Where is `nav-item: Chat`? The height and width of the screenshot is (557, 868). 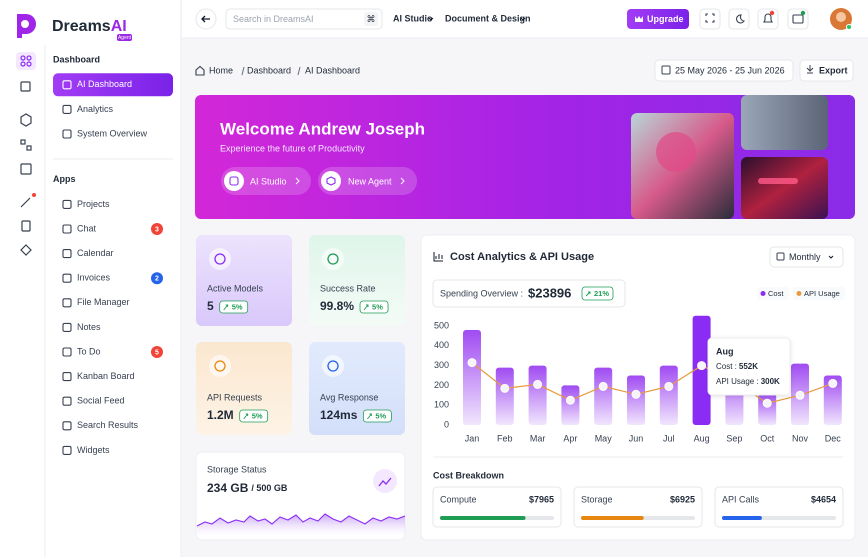 nav-item: Chat is located at coordinates (87, 228).